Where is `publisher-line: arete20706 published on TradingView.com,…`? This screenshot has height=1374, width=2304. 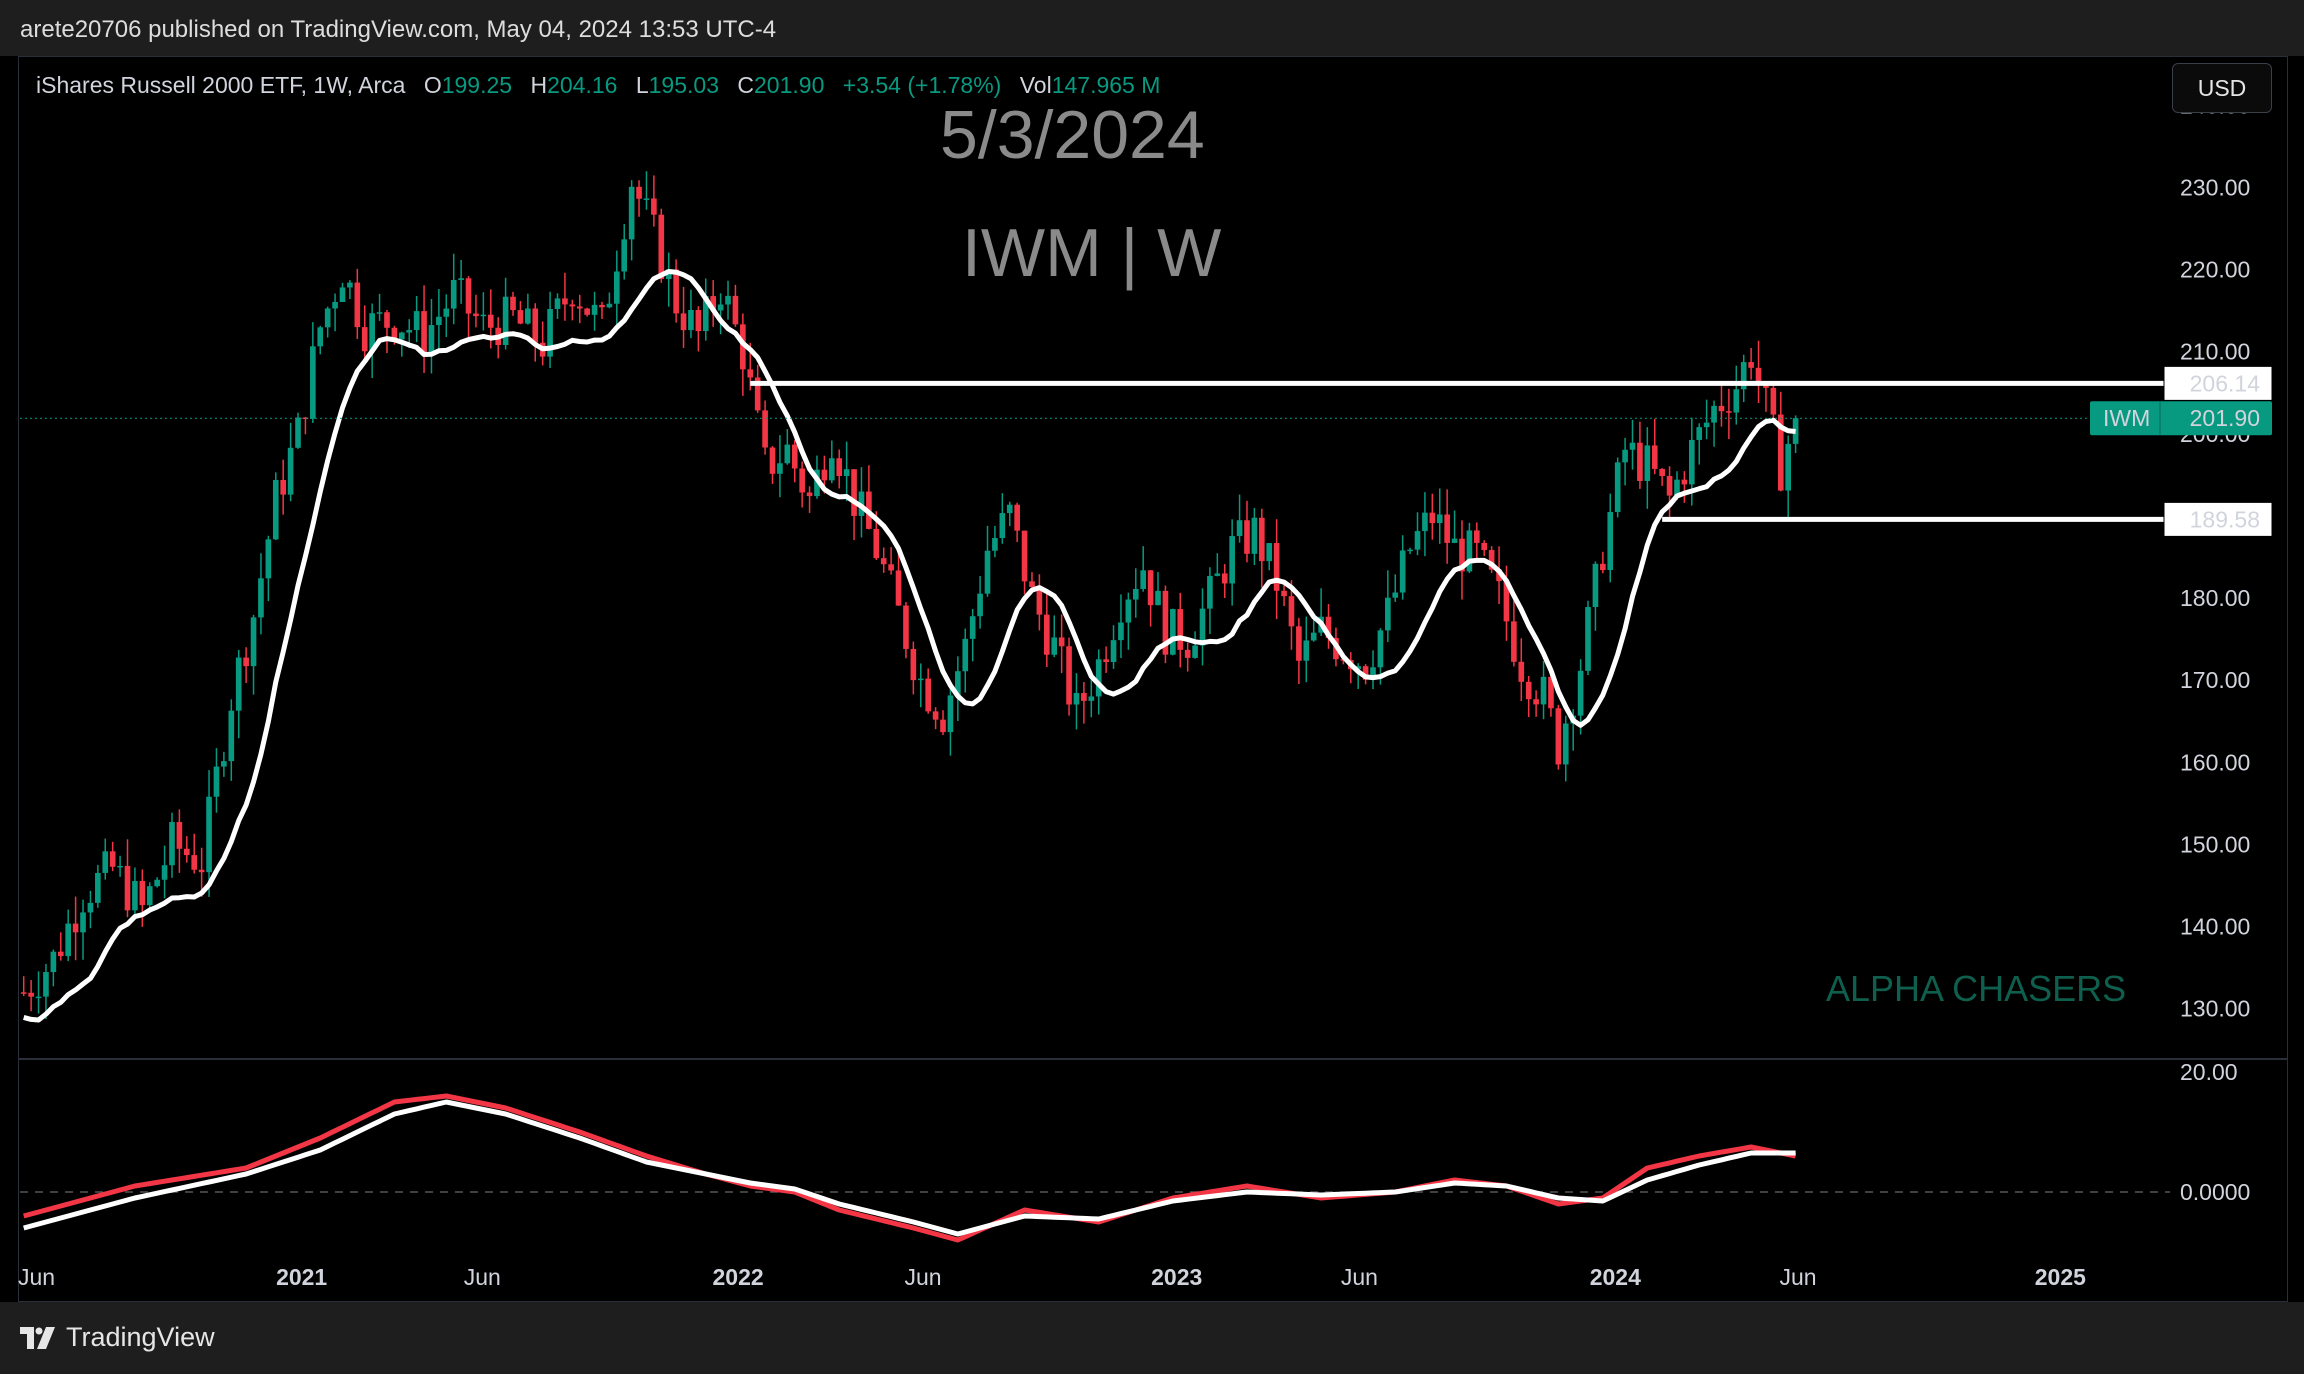
publisher-line: arete20706 published on TradingView.com,… is located at coordinates (398, 29).